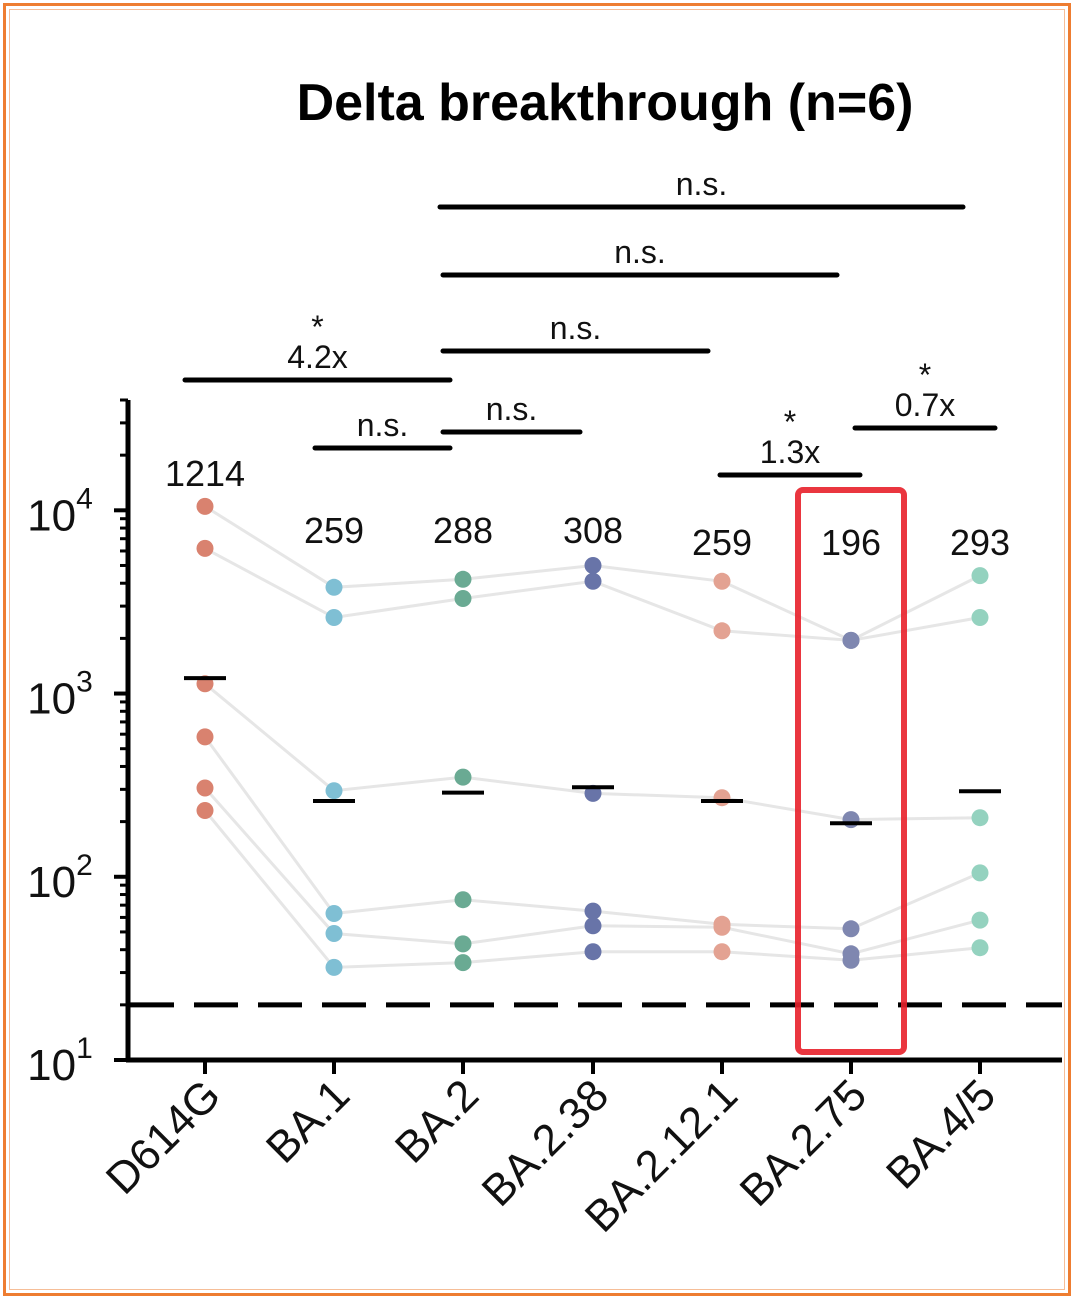  I want to click on geomean-label: 293, so click(980, 542).